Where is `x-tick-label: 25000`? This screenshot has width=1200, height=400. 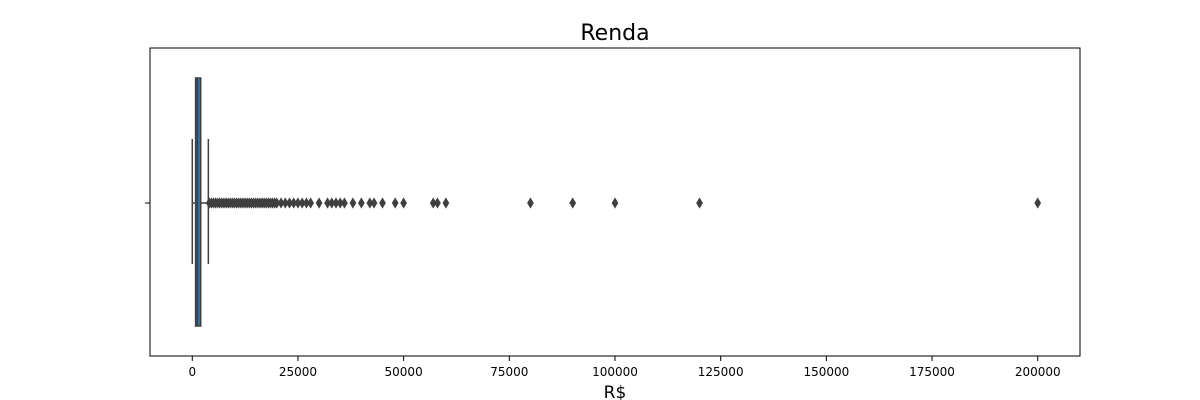
x-tick-label: 25000 is located at coordinates (298, 372).